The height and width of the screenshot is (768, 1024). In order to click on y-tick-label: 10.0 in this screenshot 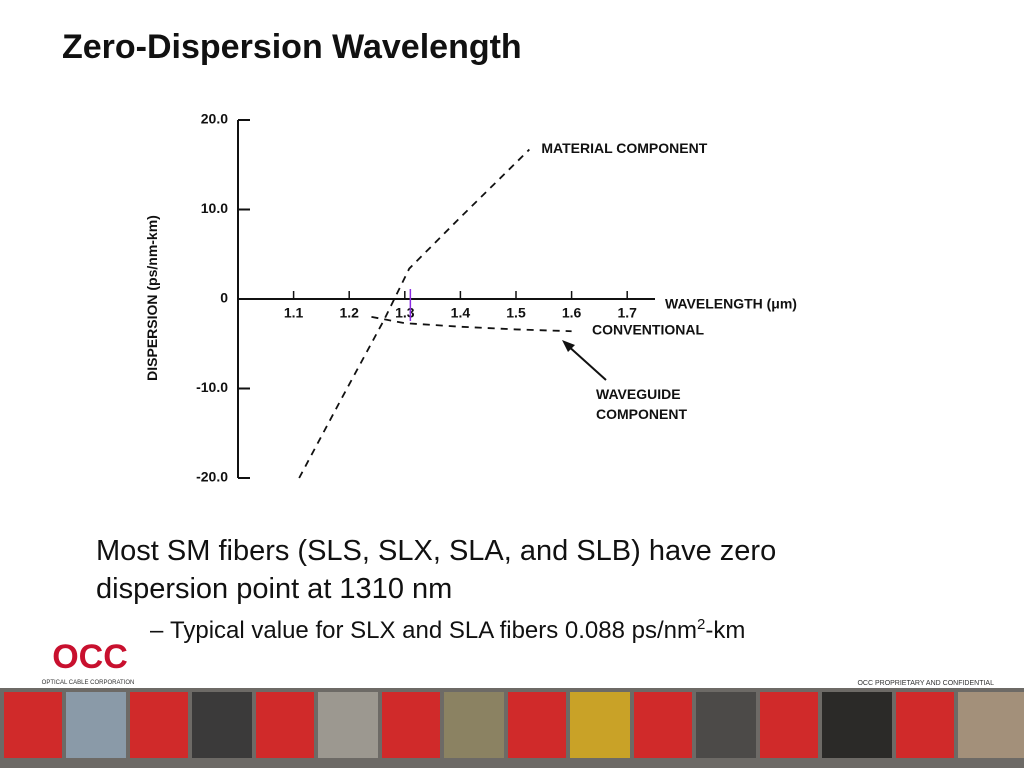, I will do `click(214, 208)`.